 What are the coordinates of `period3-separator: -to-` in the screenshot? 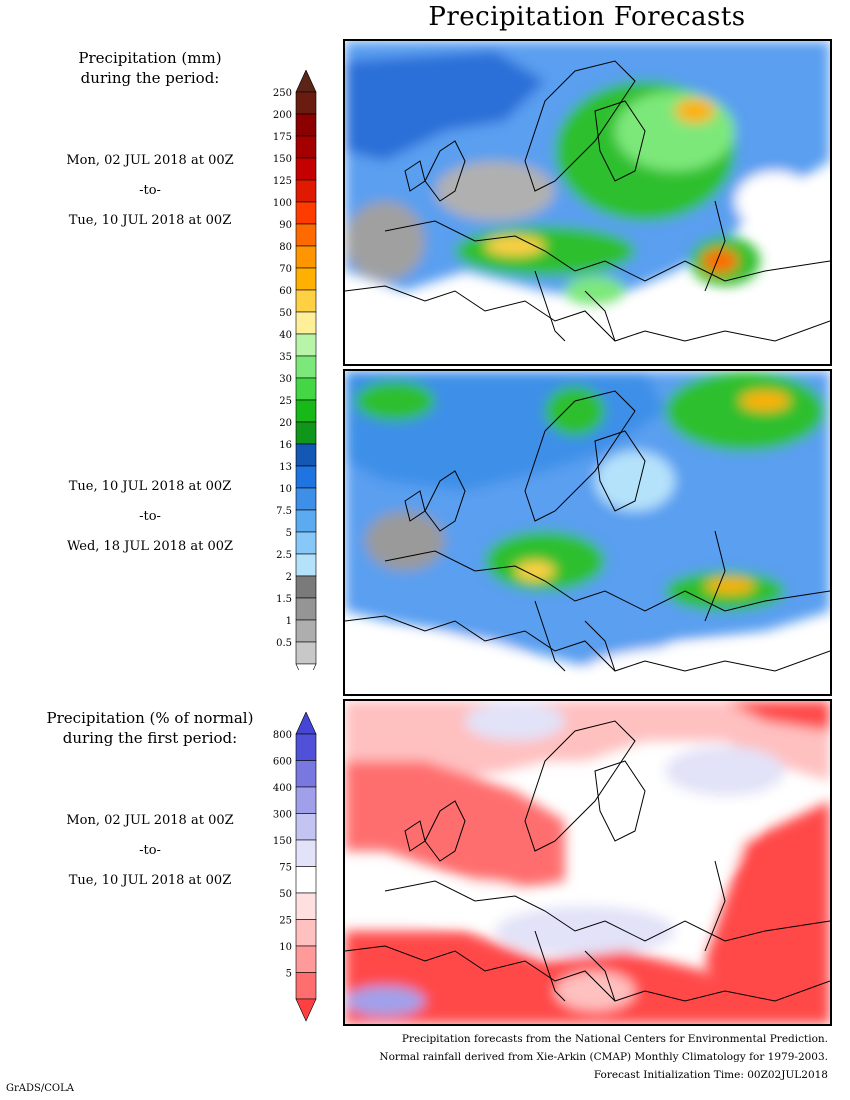 It's located at (150, 850).